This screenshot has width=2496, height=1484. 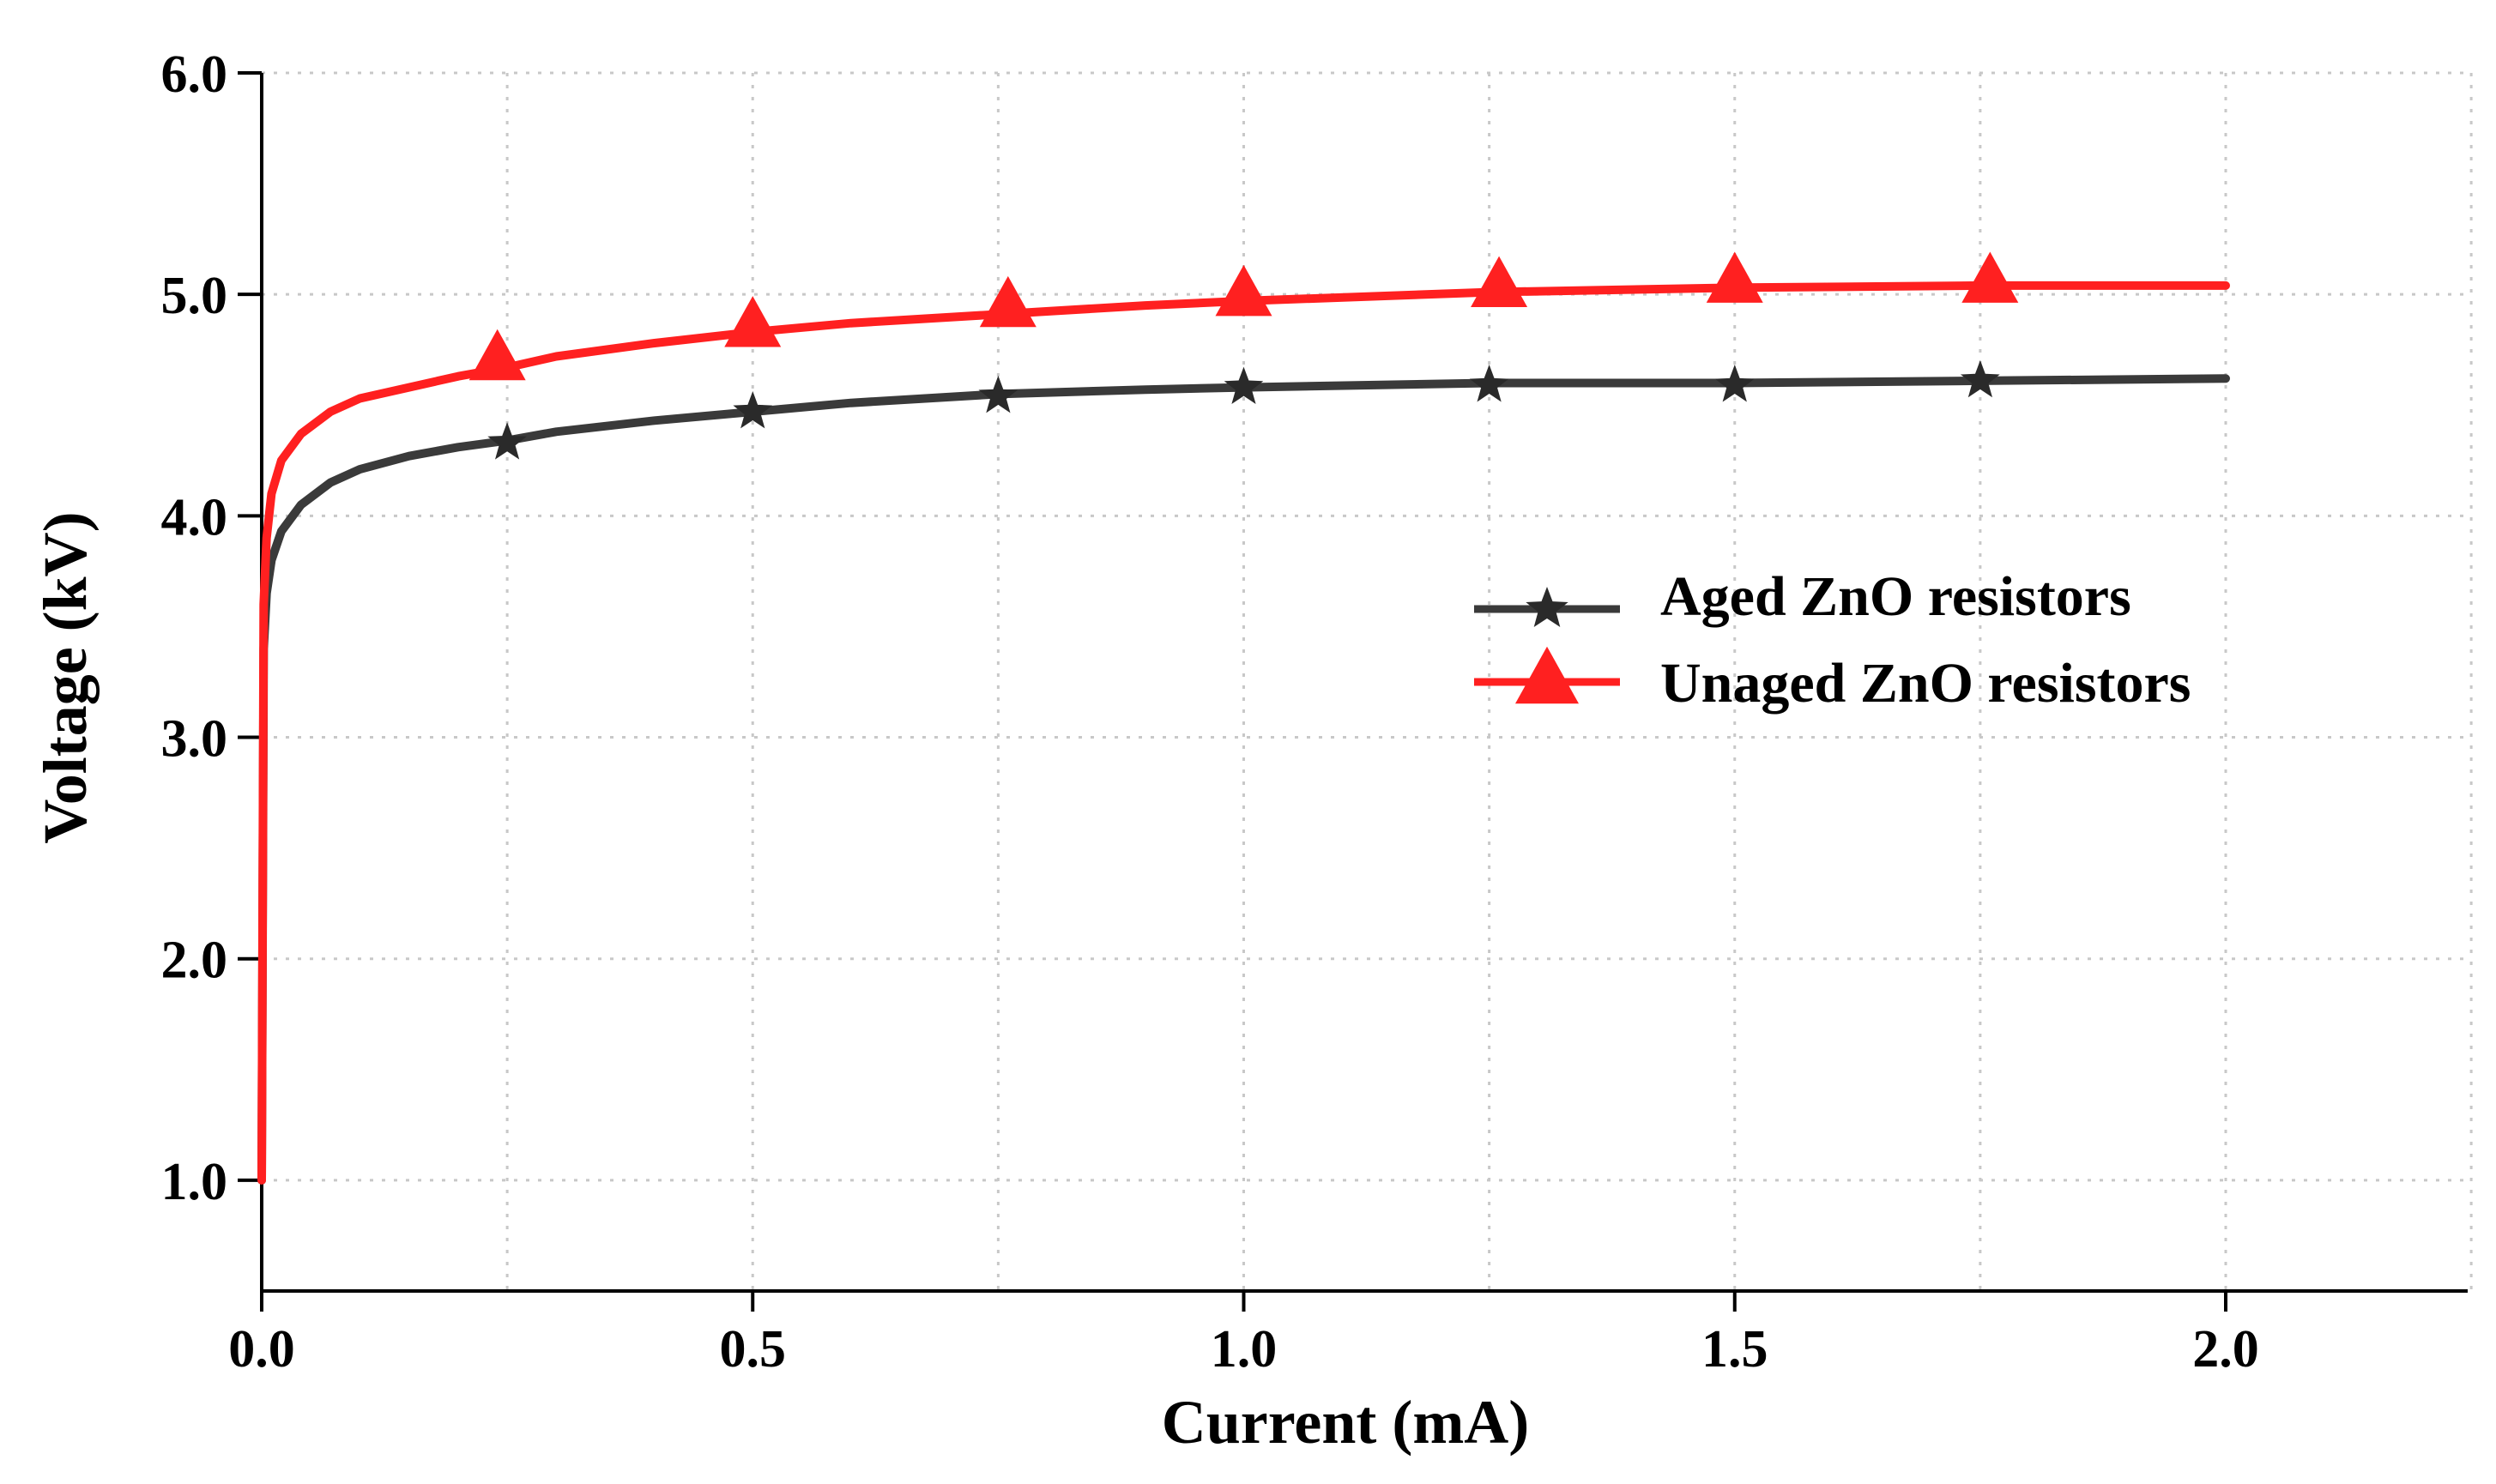 What do you see at coordinates (195, 1182) in the screenshot?
I see `y-tick-label: 1.0` at bounding box center [195, 1182].